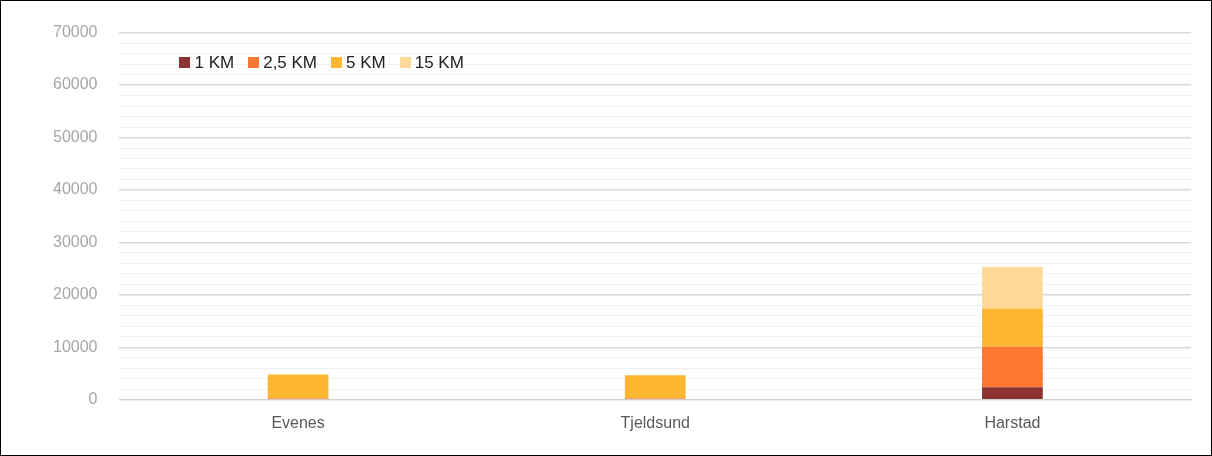 The width and height of the screenshot is (1212, 456). What do you see at coordinates (290, 62) in the screenshot?
I see `legend-label: 2,5 KM` at bounding box center [290, 62].